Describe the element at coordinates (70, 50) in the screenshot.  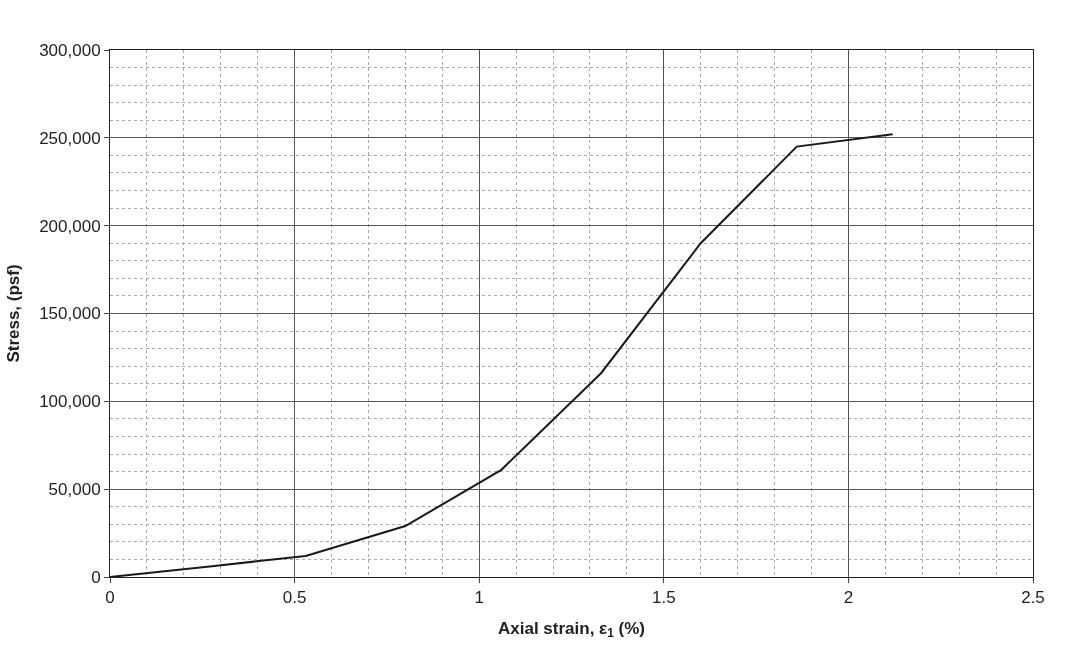
I see `y-tick-label: 300,000` at that location.